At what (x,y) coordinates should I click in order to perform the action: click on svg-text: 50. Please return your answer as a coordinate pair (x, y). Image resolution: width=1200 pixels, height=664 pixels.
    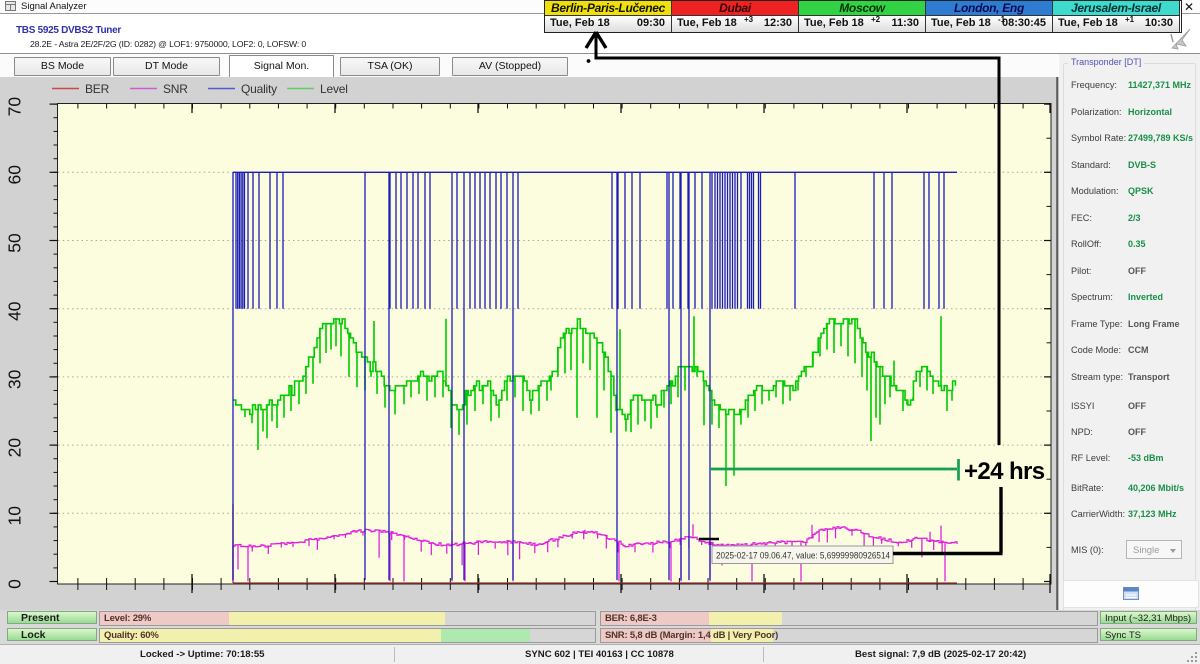
    Looking at the image, I should click on (15, 243).